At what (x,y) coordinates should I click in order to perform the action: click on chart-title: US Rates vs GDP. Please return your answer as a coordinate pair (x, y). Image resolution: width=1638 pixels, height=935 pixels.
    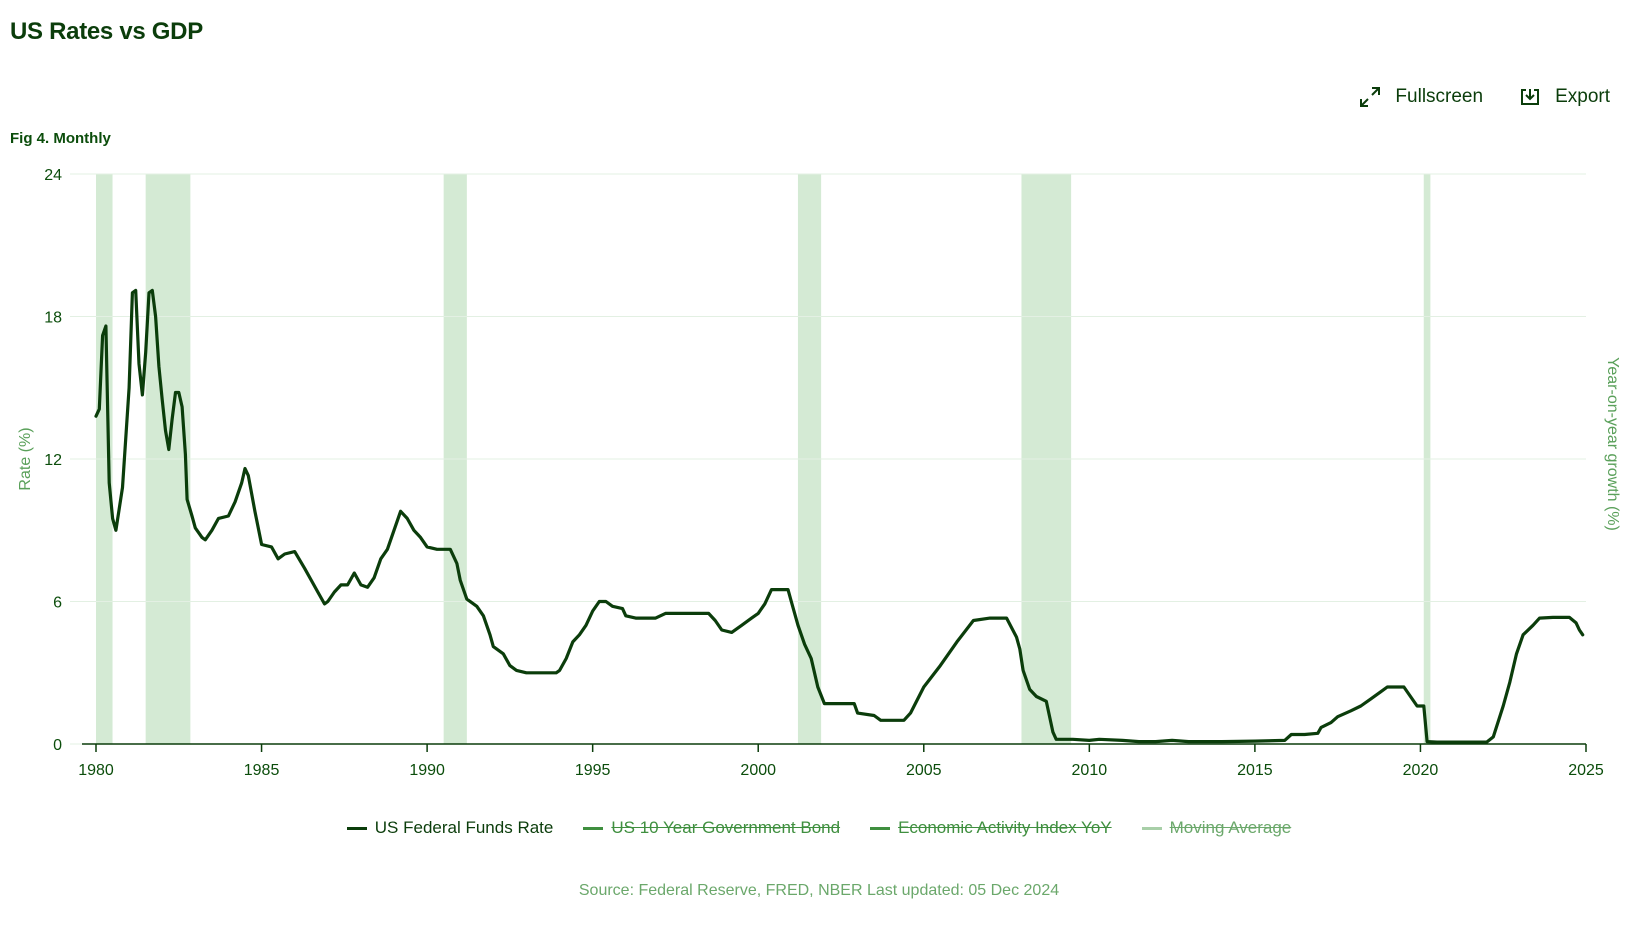
    Looking at the image, I should click on (106, 31).